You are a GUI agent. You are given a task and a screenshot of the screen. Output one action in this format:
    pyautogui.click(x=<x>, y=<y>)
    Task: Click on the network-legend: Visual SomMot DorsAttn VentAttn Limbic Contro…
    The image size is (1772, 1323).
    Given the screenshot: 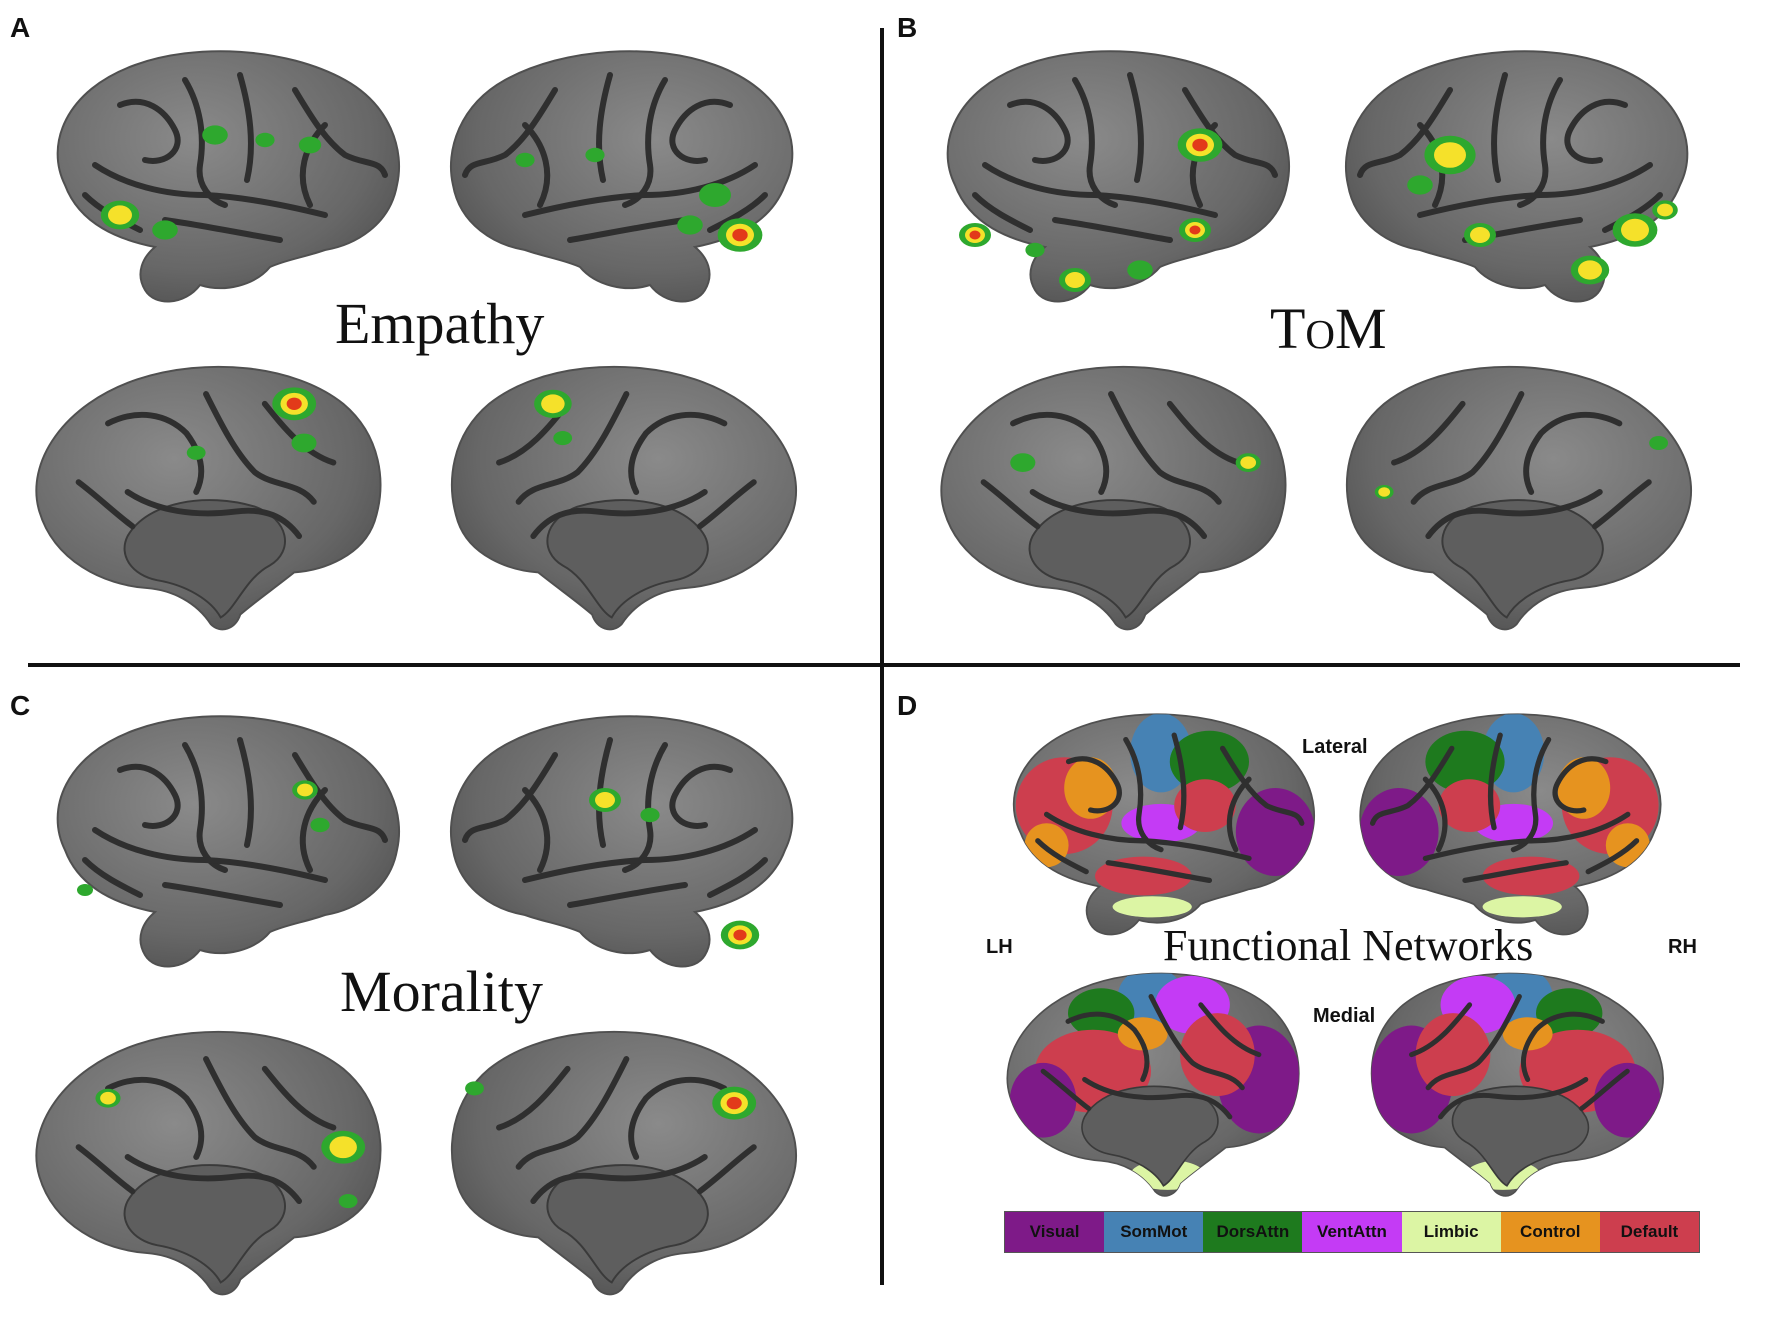 What is the action you would take?
    pyautogui.click(x=1352, y=1232)
    